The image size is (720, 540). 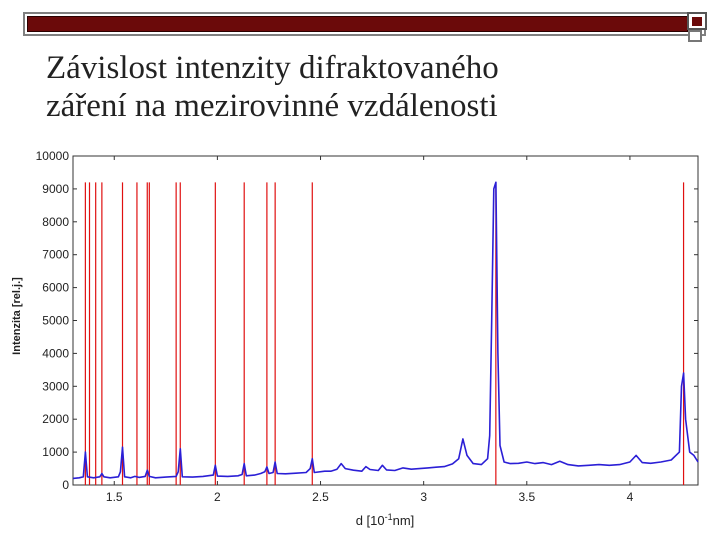 I want to click on x-axis-label: d [10-1nm], so click(x=385, y=520).